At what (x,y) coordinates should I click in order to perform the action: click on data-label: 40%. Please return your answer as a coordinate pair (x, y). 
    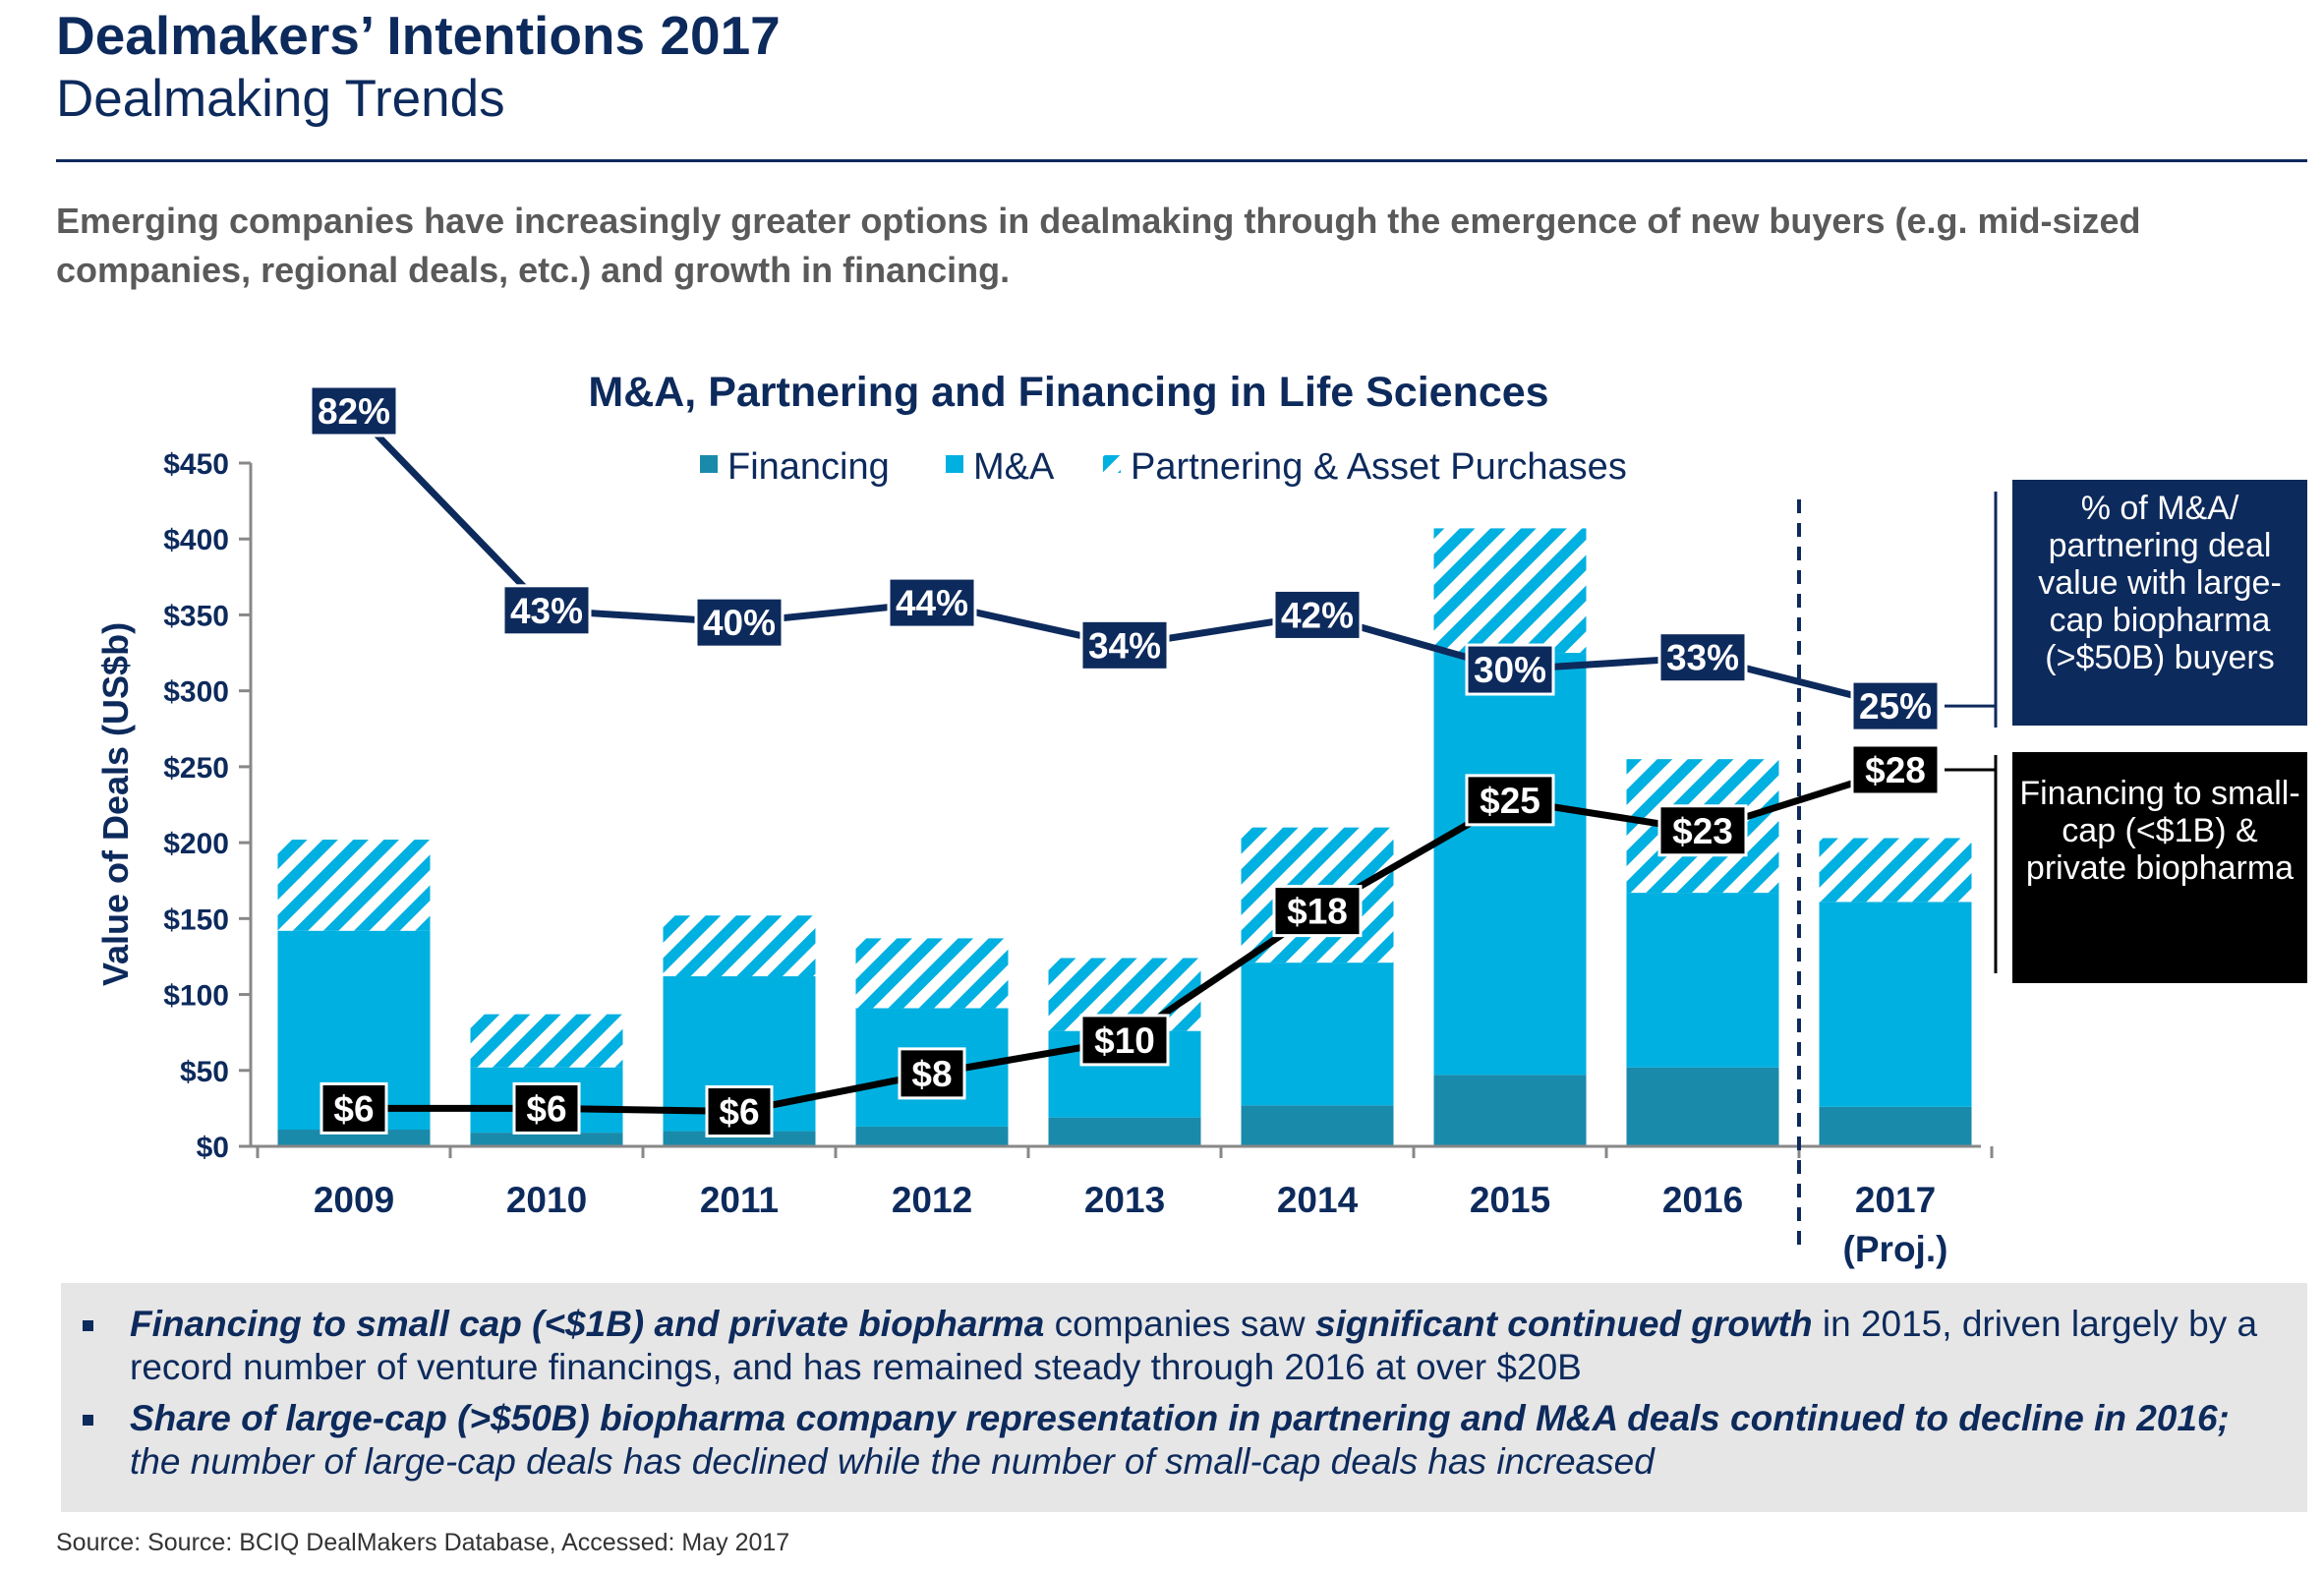
    Looking at the image, I should click on (739, 623).